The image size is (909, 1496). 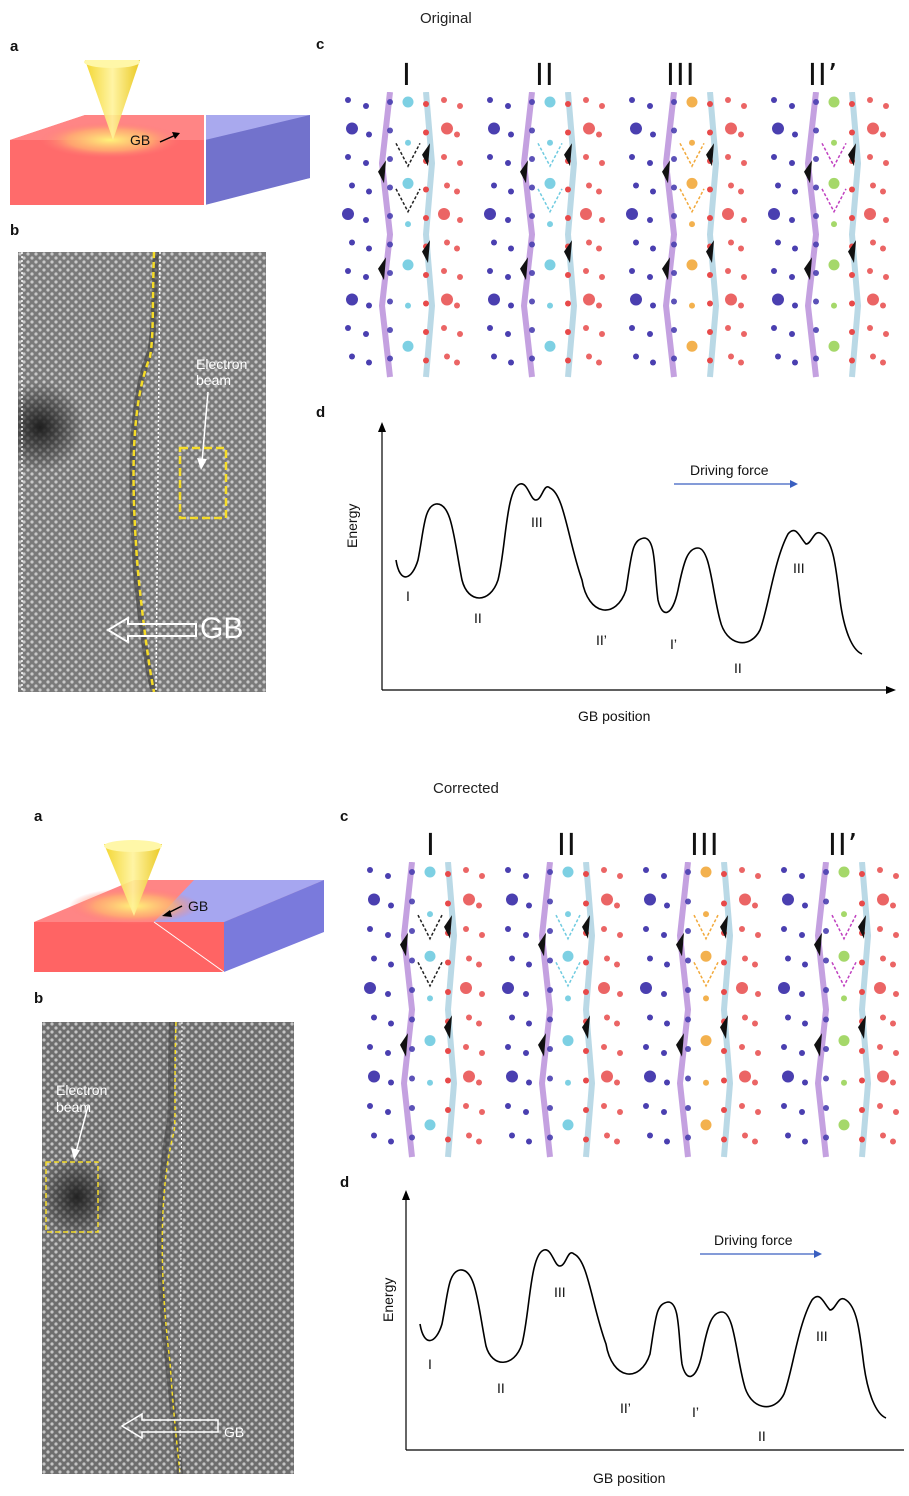 What do you see at coordinates (537, 522) in the screenshot?
I see `original-d-state-2: III` at bounding box center [537, 522].